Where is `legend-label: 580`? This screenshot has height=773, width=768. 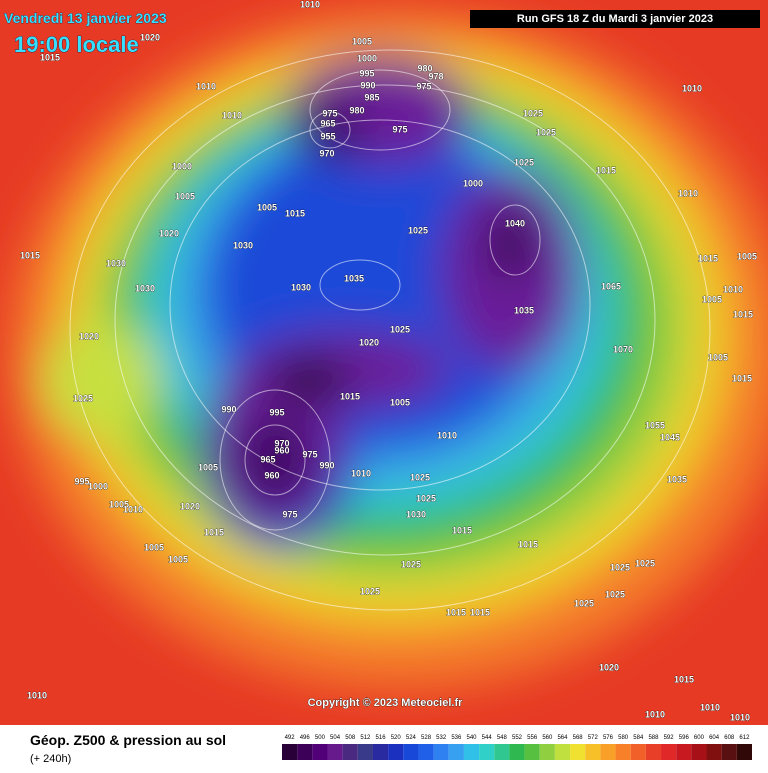 legend-label: 580 is located at coordinates (623, 738).